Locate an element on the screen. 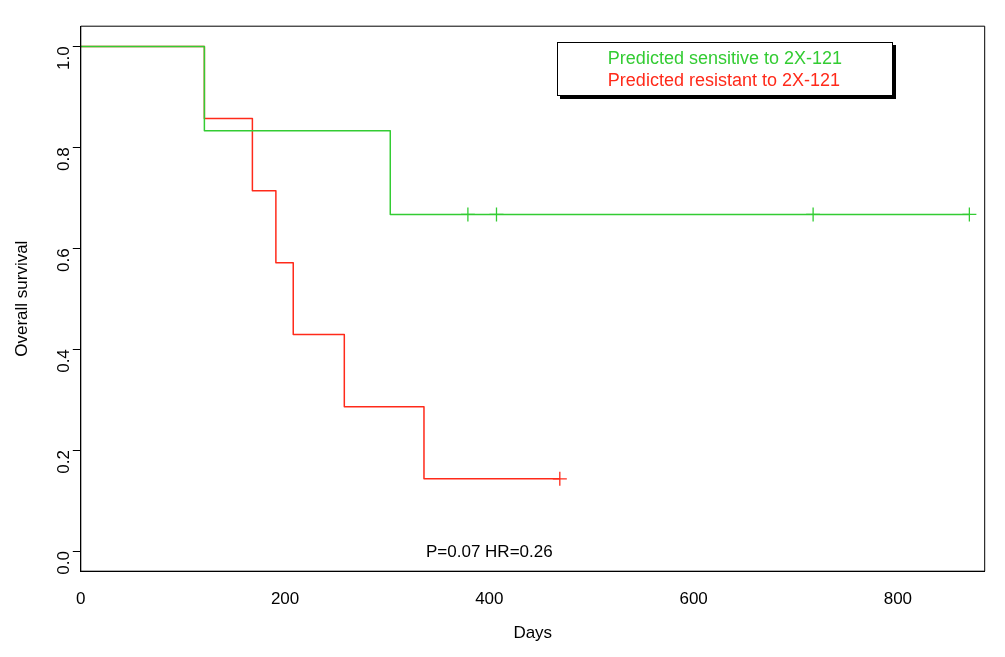 Image resolution: width=1005 pixels, height=657 pixels. annotation: P=0.07 HR=0.26 is located at coordinates (489, 552).